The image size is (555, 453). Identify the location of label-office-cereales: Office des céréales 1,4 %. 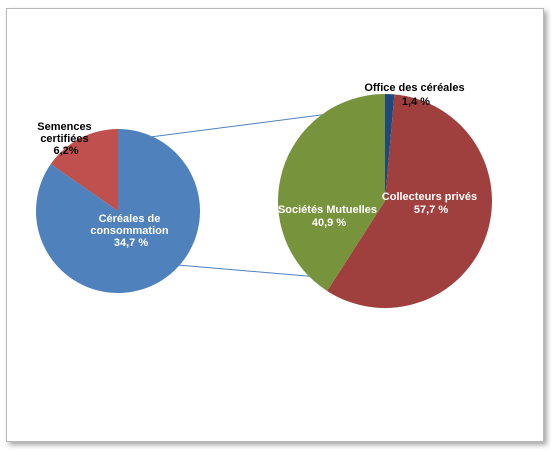
(415, 95).